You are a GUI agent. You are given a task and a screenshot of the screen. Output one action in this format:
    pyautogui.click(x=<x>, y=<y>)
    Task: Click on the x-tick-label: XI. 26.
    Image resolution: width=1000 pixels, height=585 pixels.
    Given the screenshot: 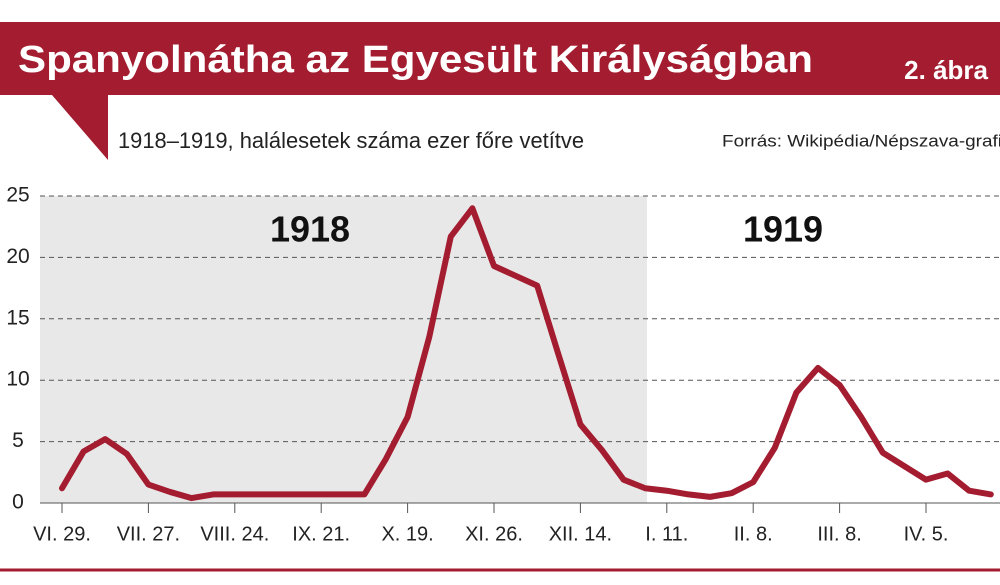 What is the action you would take?
    pyautogui.click(x=494, y=534)
    